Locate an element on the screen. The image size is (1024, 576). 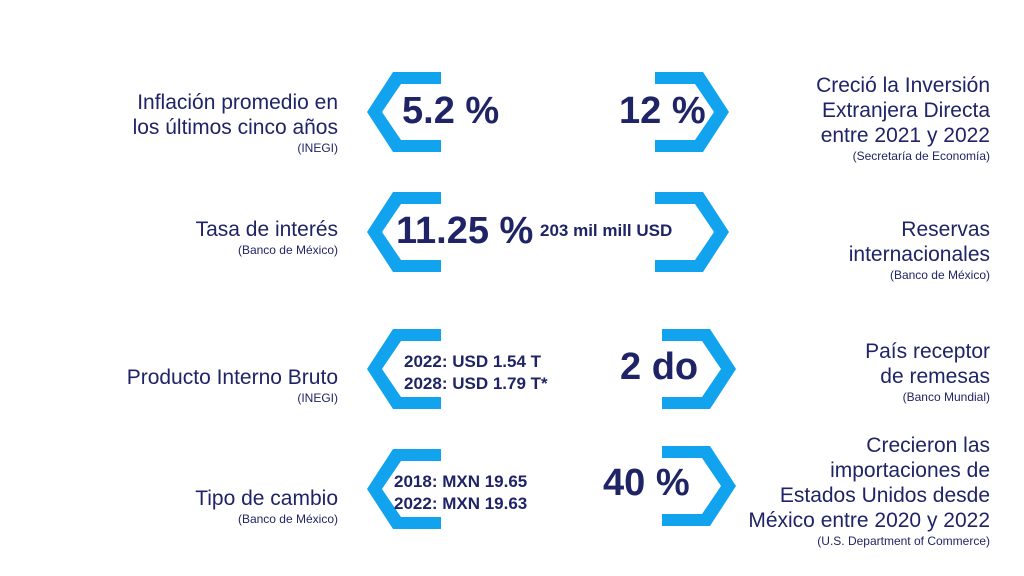
label-line: de remesas is located at coordinates (935, 376).